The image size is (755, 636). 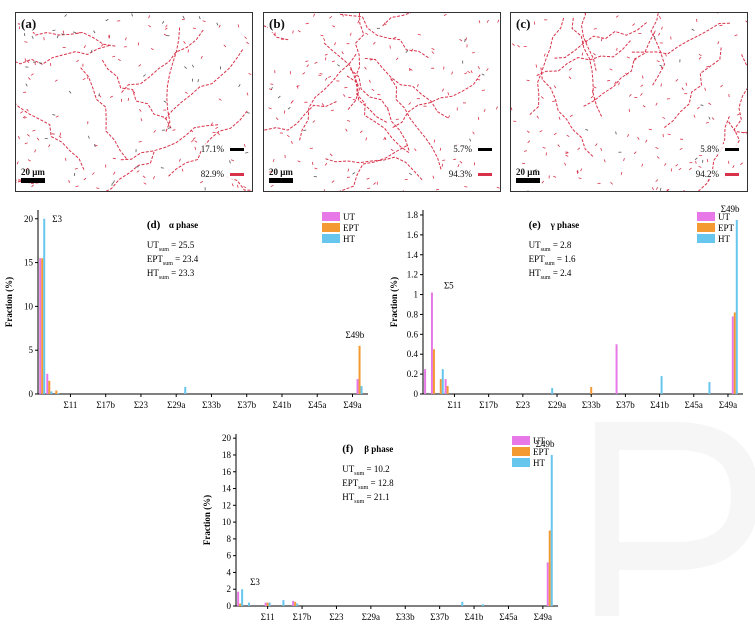 What do you see at coordinates (44, 306) in the screenshot?
I see `bar-ht-Σ3` at bounding box center [44, 306].